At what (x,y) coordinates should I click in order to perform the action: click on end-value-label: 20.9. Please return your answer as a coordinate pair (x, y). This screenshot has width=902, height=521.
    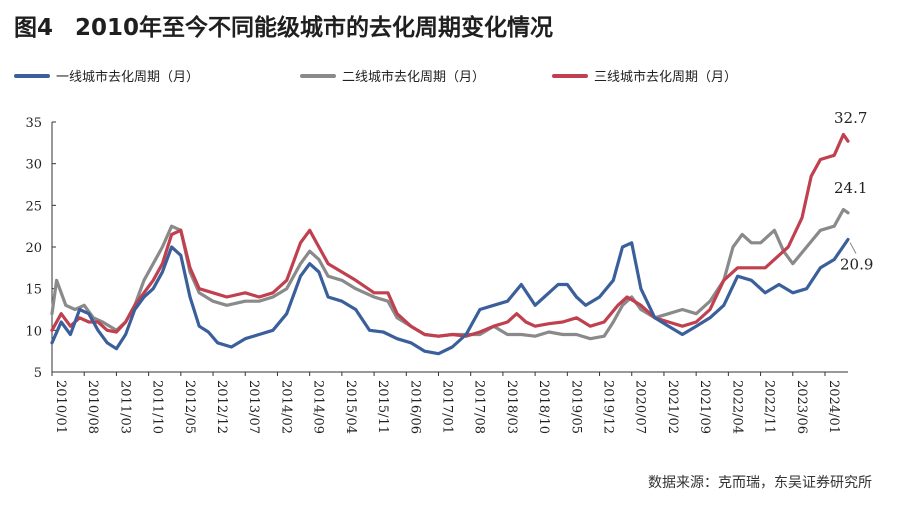
    Looking at the image, I should click on (856, 265).